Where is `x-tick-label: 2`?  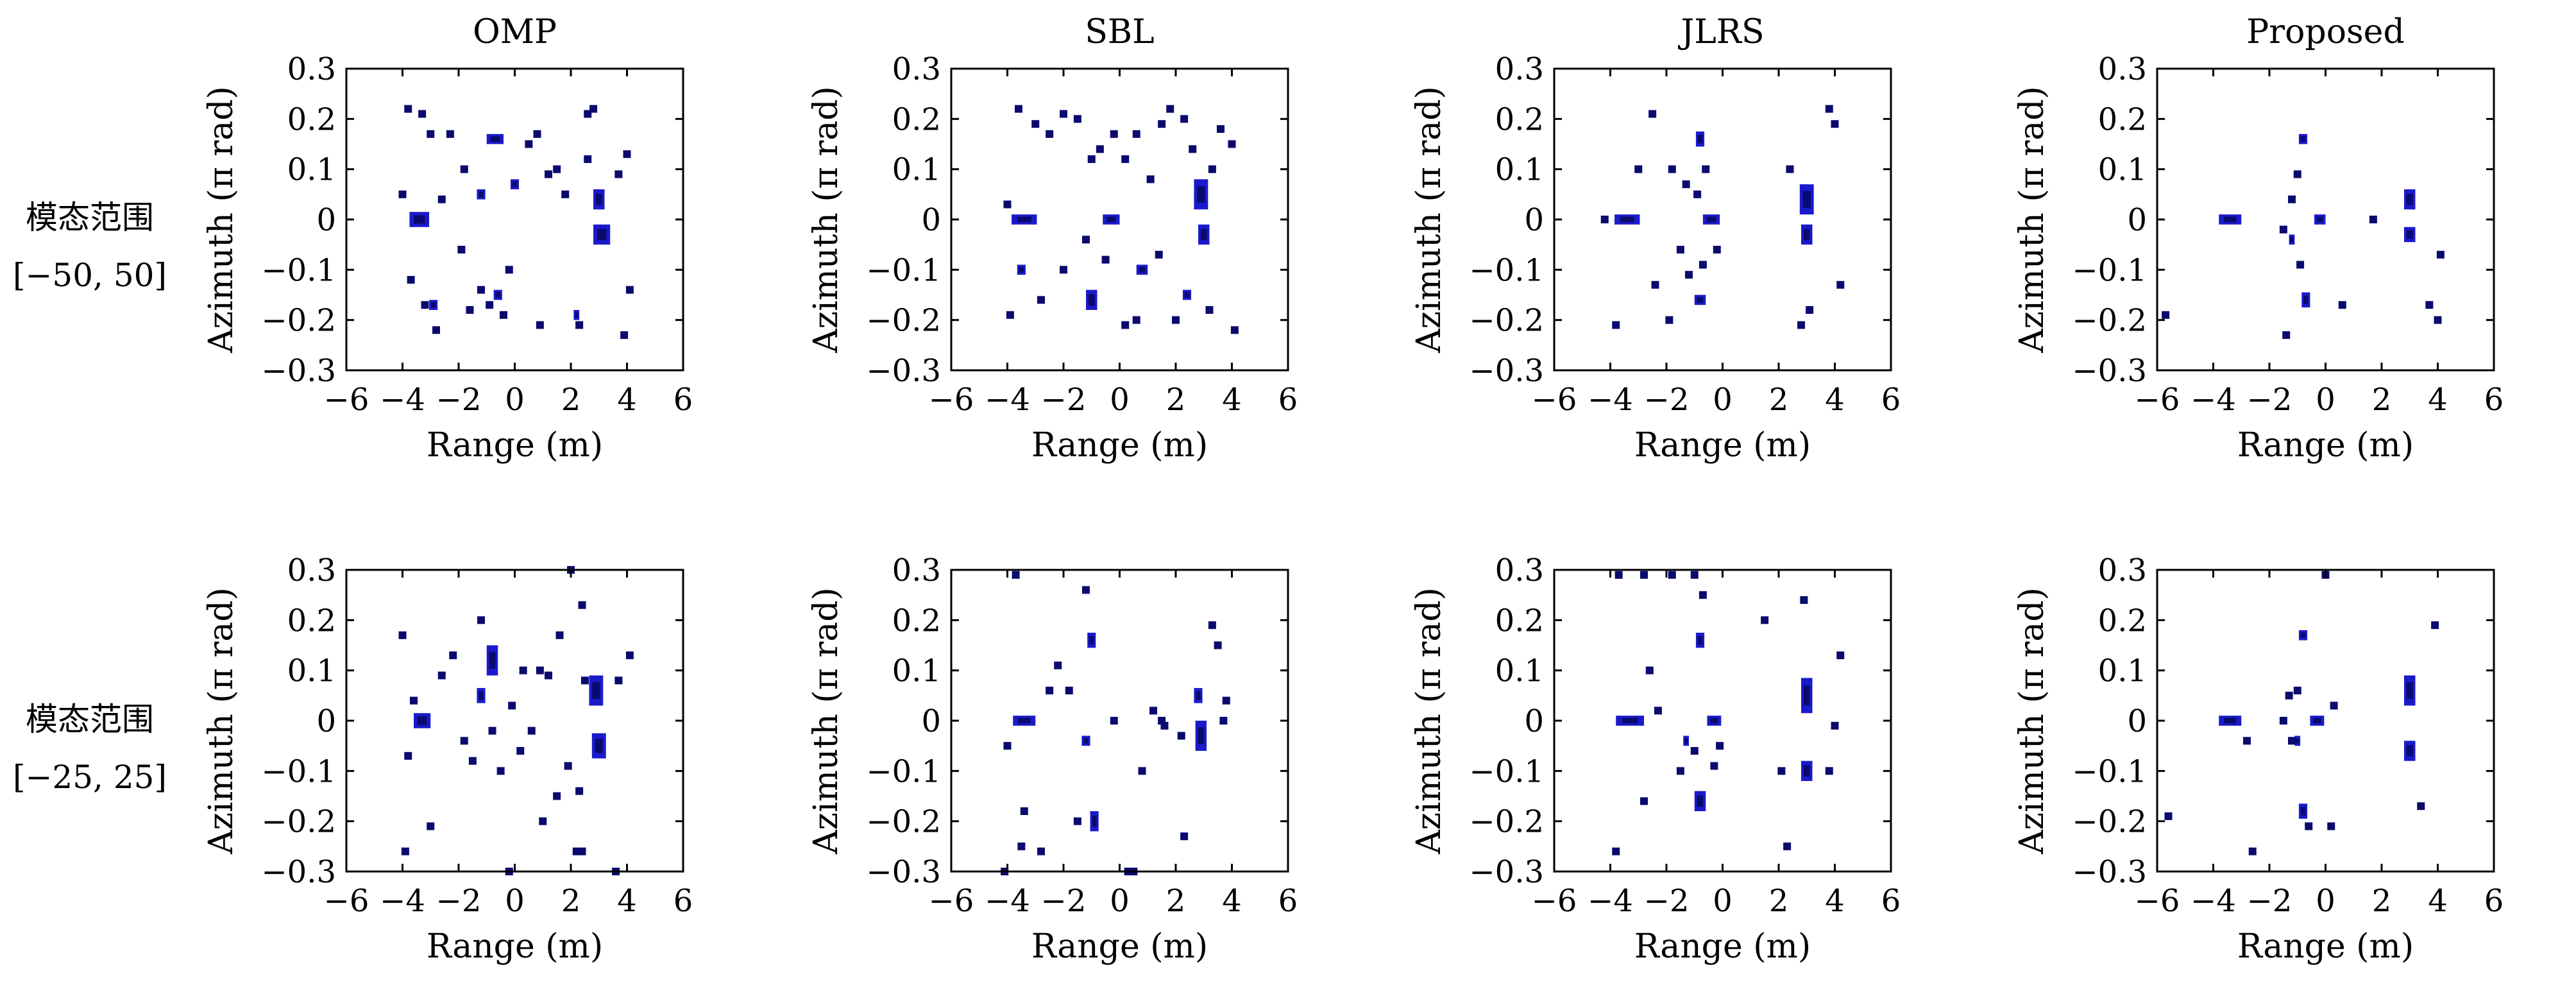 x-tick-label: 2 is located at coordinates (571, 901).